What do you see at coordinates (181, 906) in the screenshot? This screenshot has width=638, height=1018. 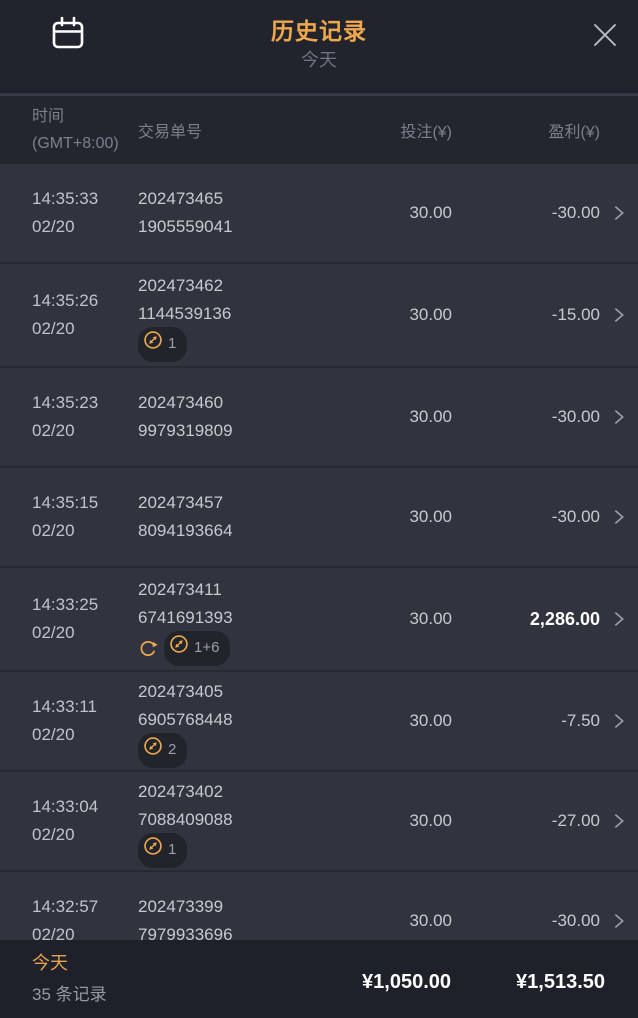 I see `txn-id-line1: 202473399` at bounding box center [181, 906].